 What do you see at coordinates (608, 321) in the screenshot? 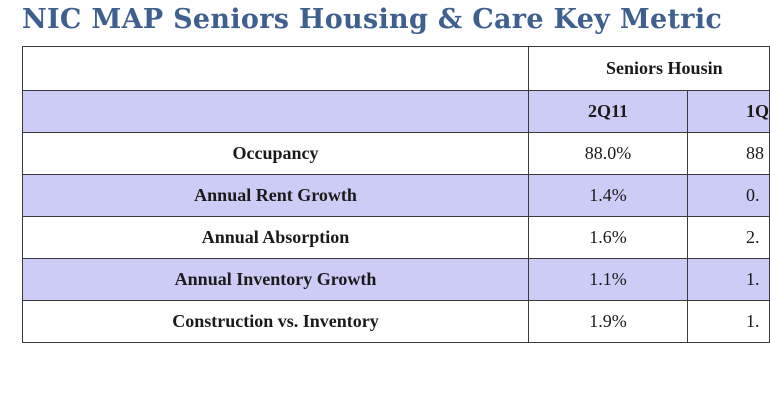
I see `row-value-2q11: 1.9%` at bounding box center [608, 321].